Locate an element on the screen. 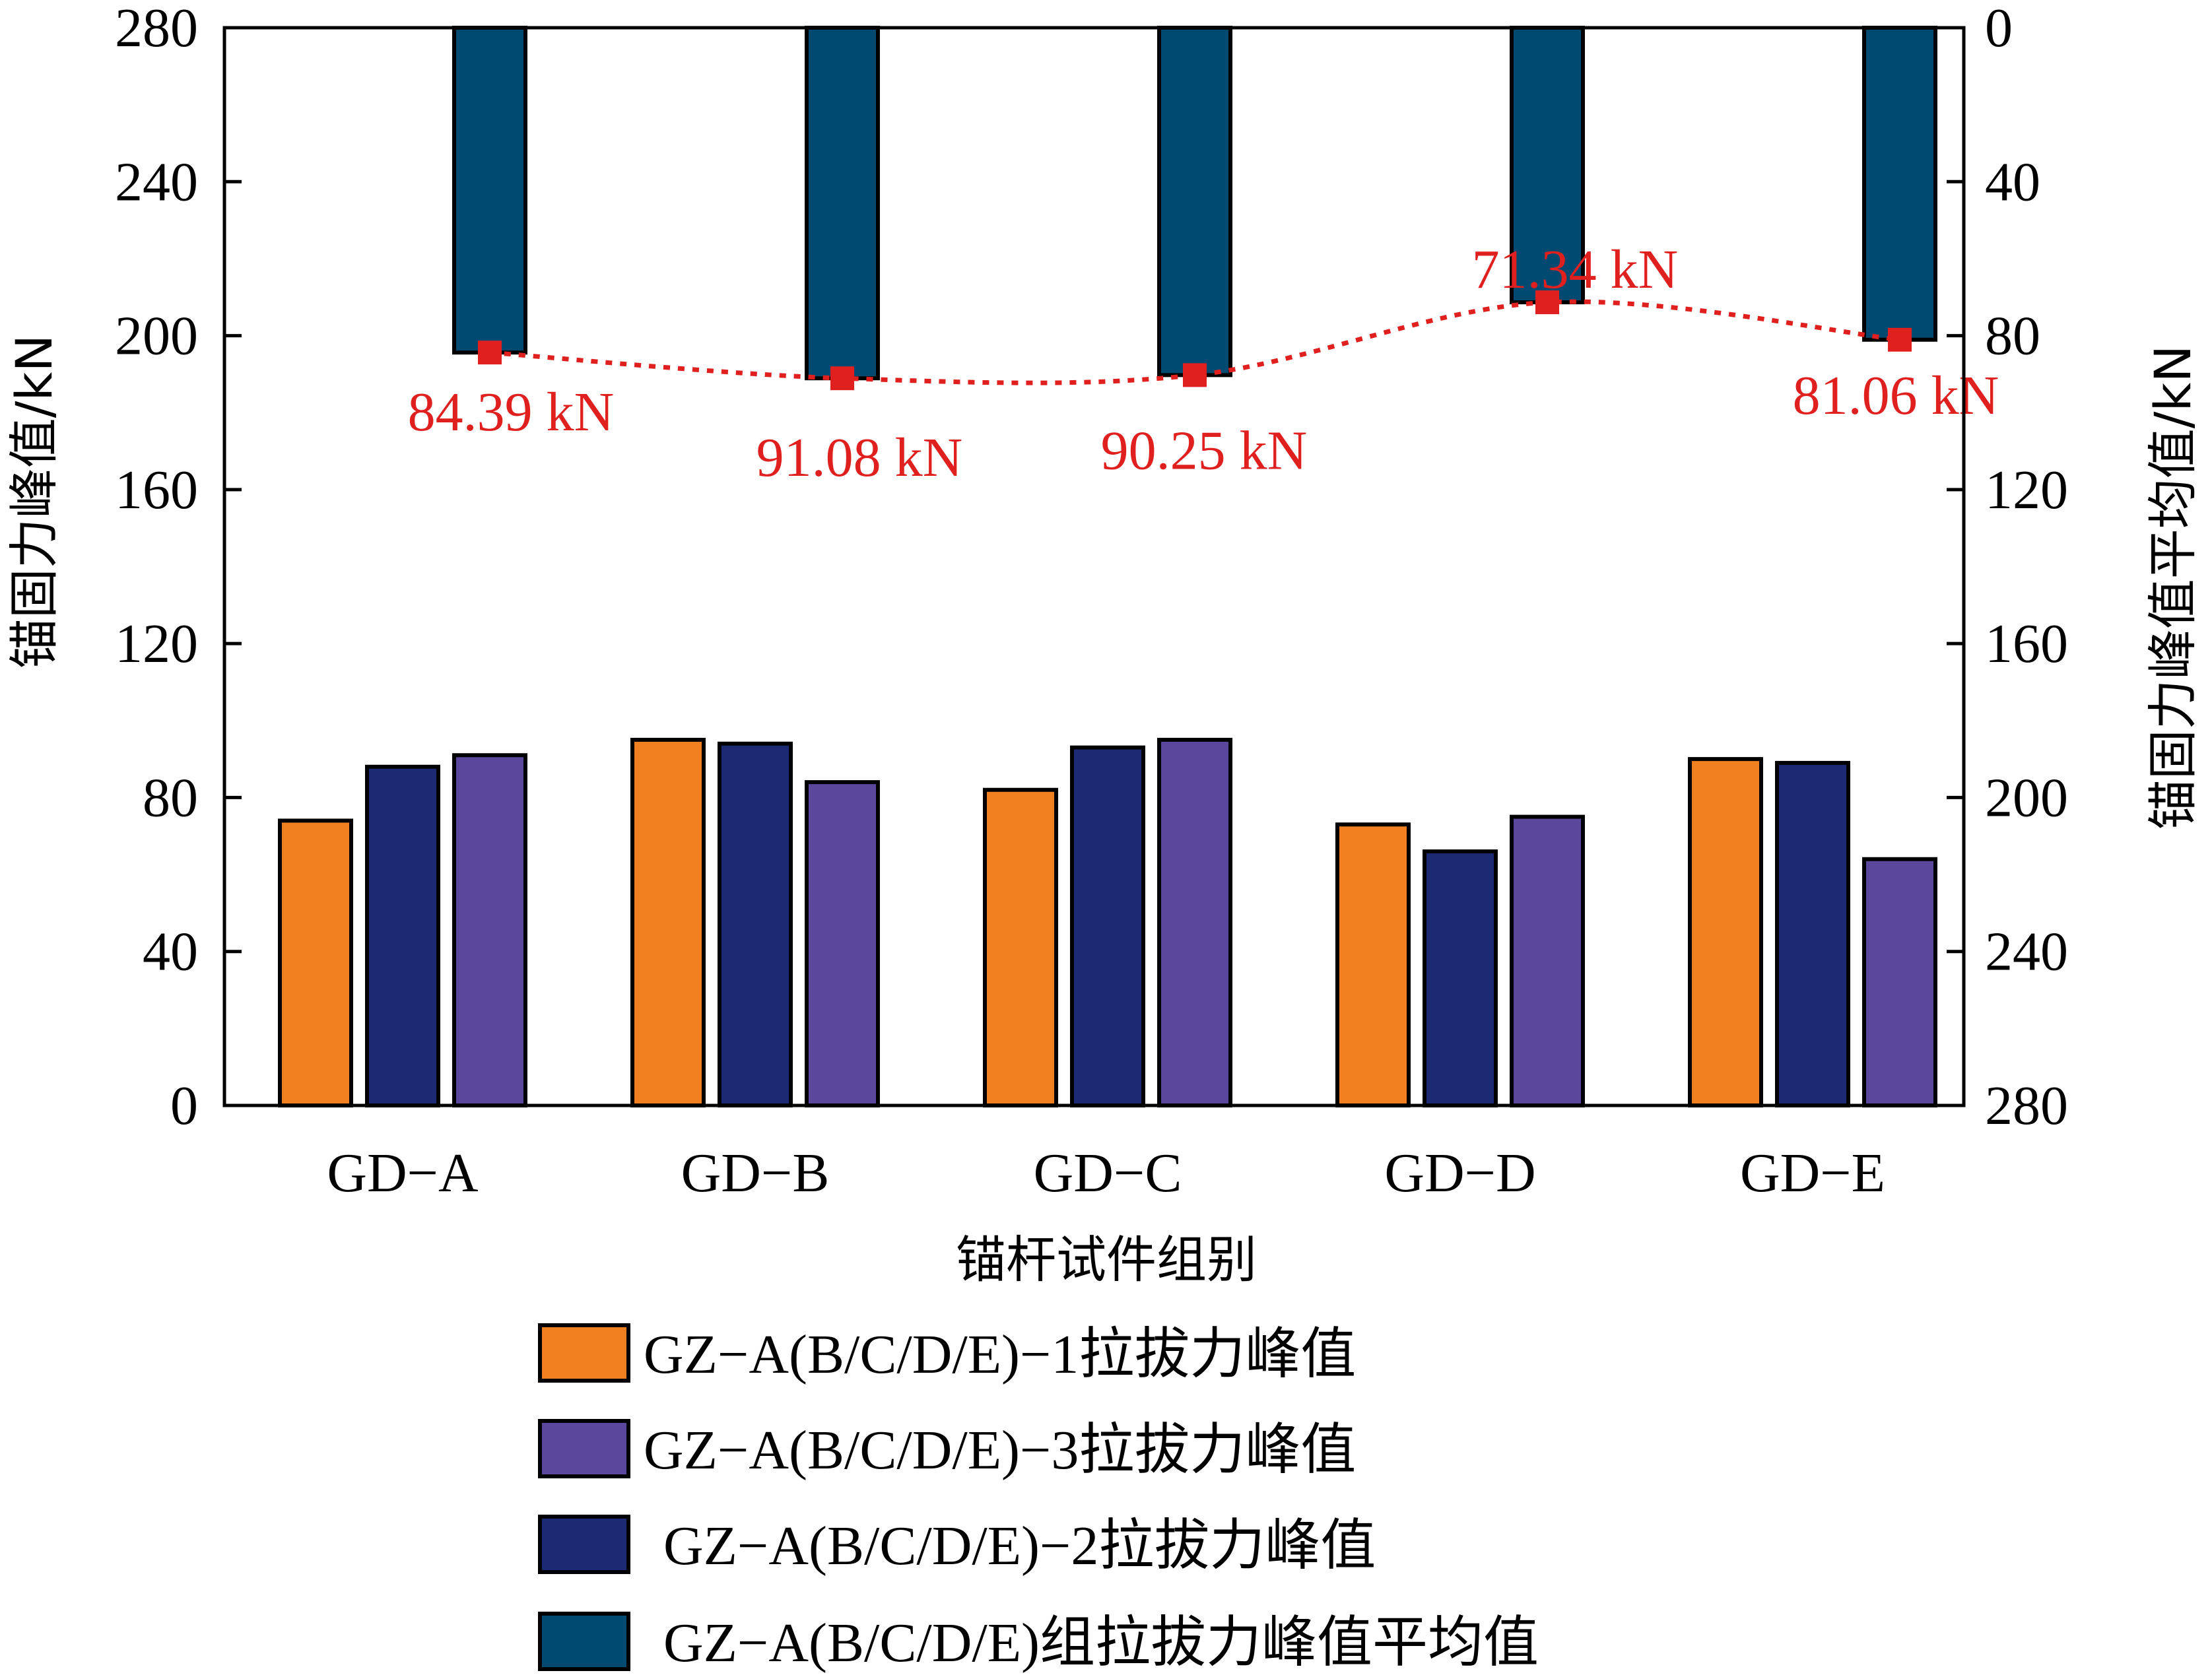 This screenshot has width=2212, height=1677. right-tick-label-80: 80 is located at coordinates (2012, 336).